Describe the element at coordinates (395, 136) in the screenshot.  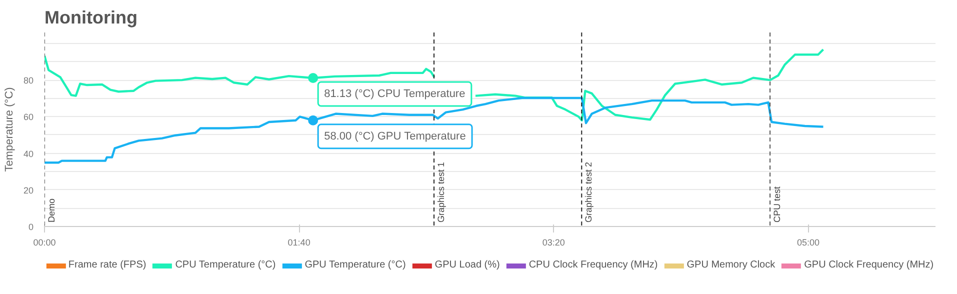
I see `annotation: 58.00 (°C) GPU Temperature` at that location.